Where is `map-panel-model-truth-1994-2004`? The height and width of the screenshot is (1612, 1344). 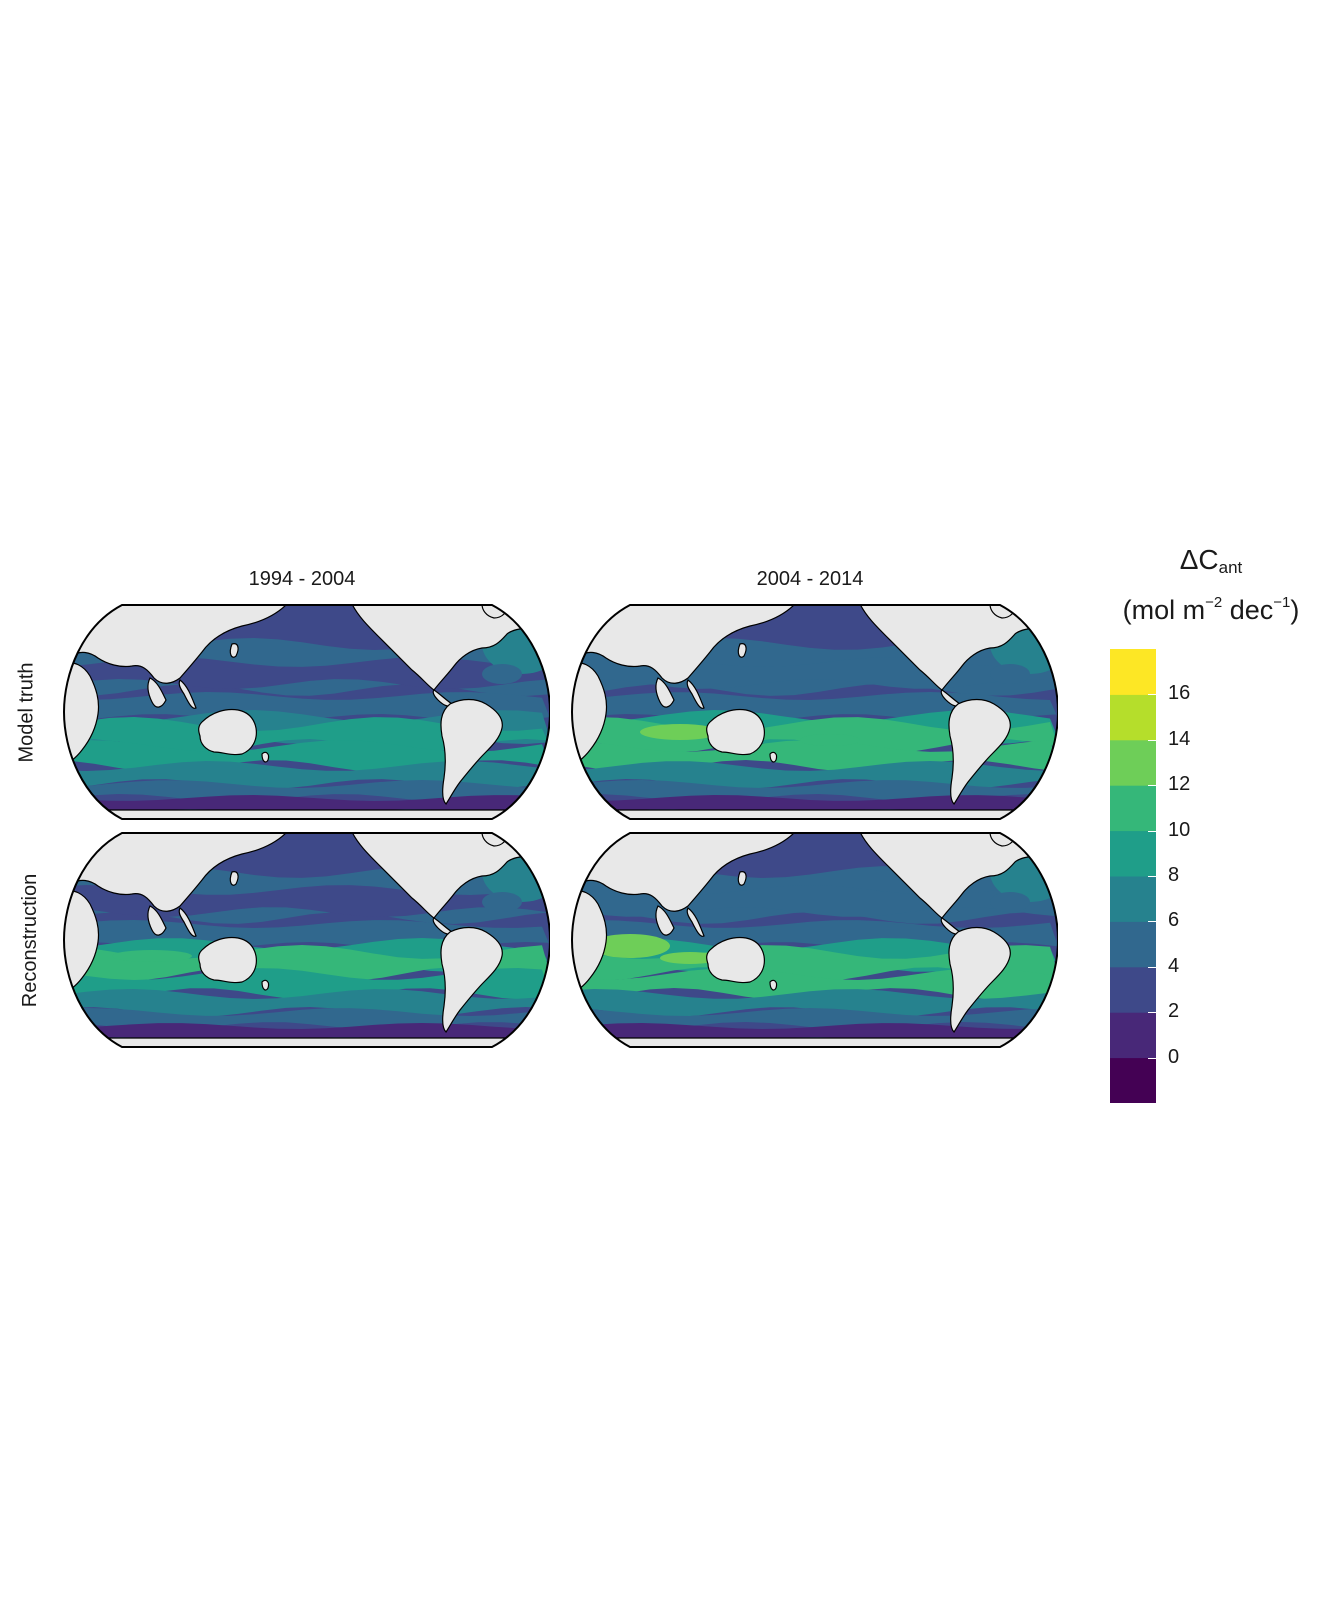 map-panel-model-truth-1994-2004 is located at coordinates (306, 712).